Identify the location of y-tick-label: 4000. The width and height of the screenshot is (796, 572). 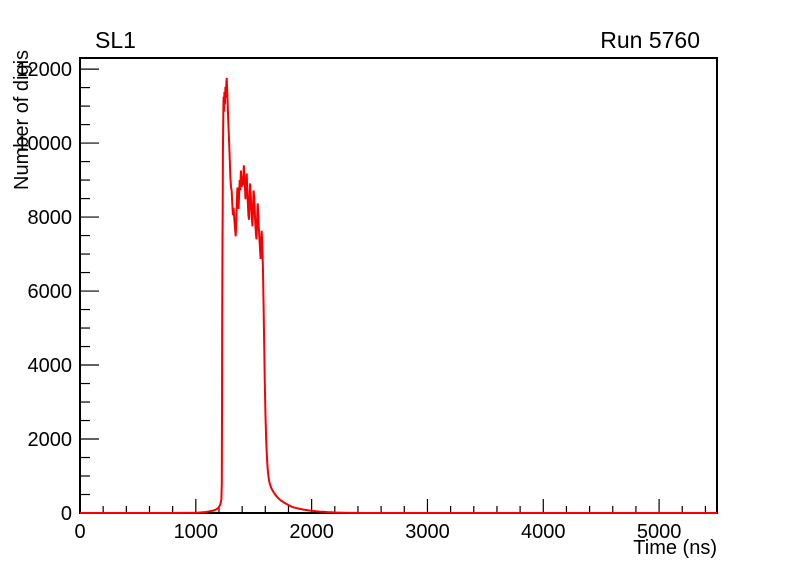
(50, 366).